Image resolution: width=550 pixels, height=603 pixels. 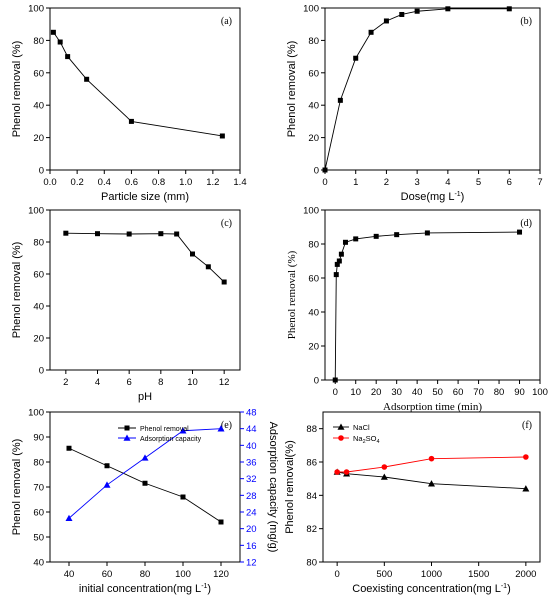 What do you see at coordinates (416, 182) in the screenshot?
I see `x-tick-label: 3` at bounding box center [416, 182].